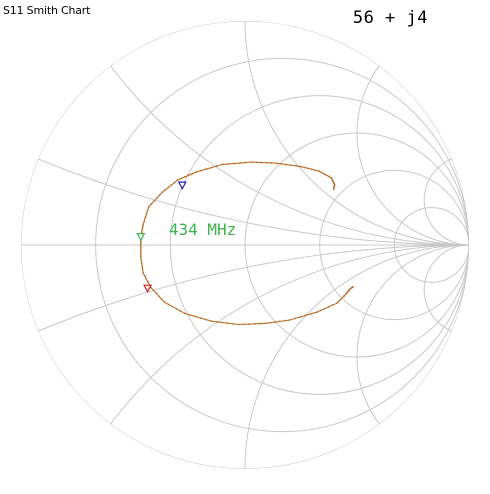 This screenshot has height=494, width=490. I want to click on impedance-readout: 56 + j4, so click(390, 18).